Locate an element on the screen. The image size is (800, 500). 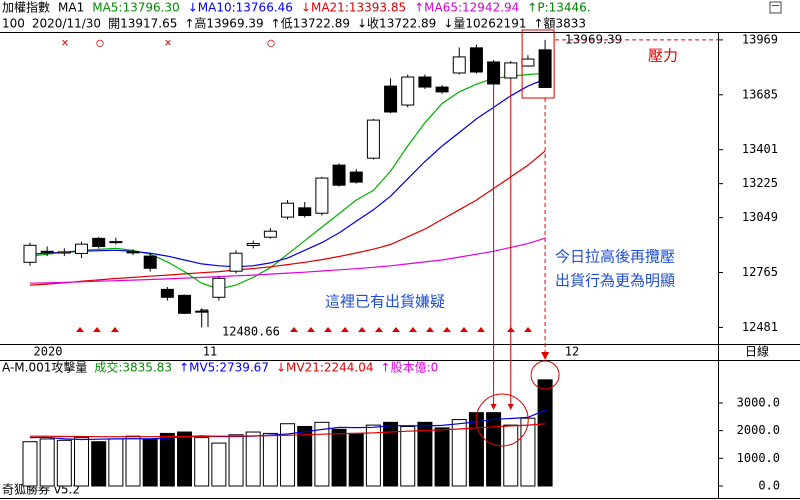
y-tick-label: 0.0 is located at coordinates (769, 486).